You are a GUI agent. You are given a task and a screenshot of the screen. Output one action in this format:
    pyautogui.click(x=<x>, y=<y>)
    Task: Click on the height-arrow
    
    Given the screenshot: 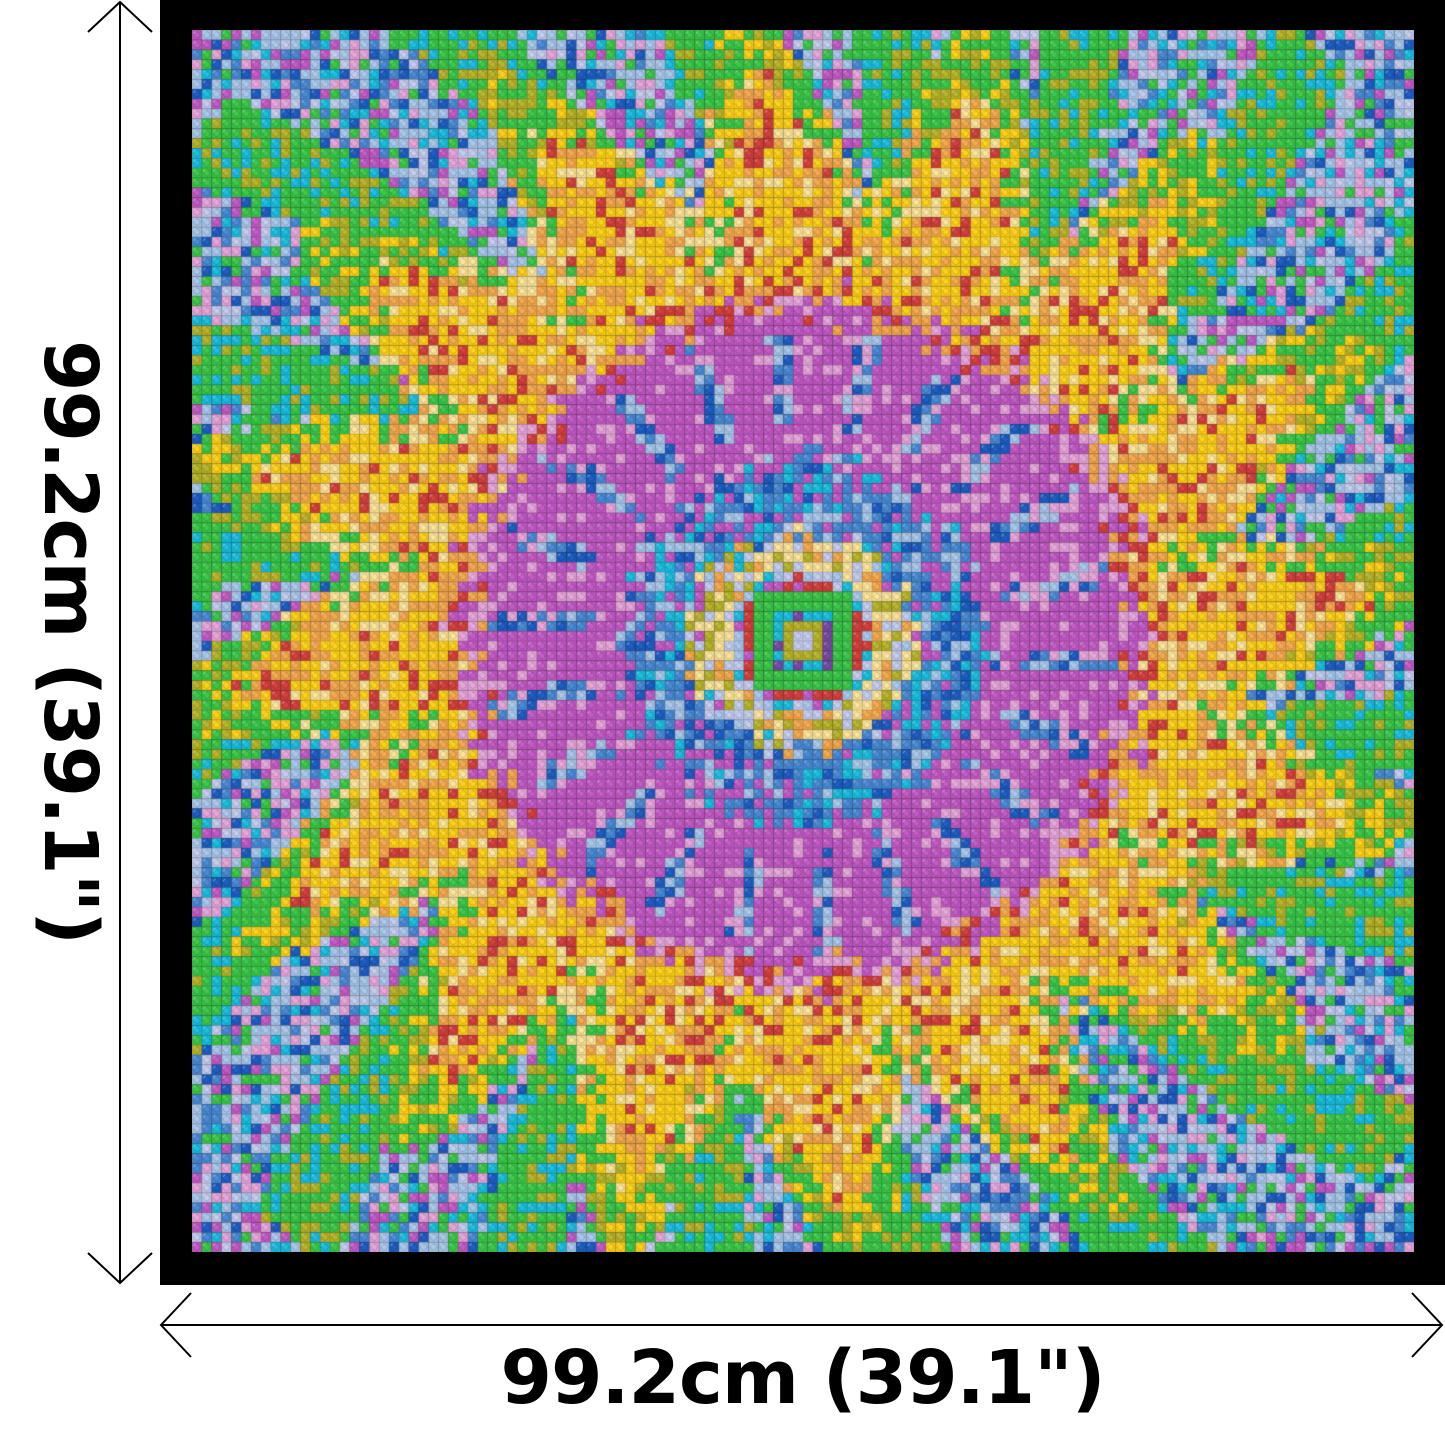 What is the action you would take?
    pyautogui.click(x=120, y=642)
    